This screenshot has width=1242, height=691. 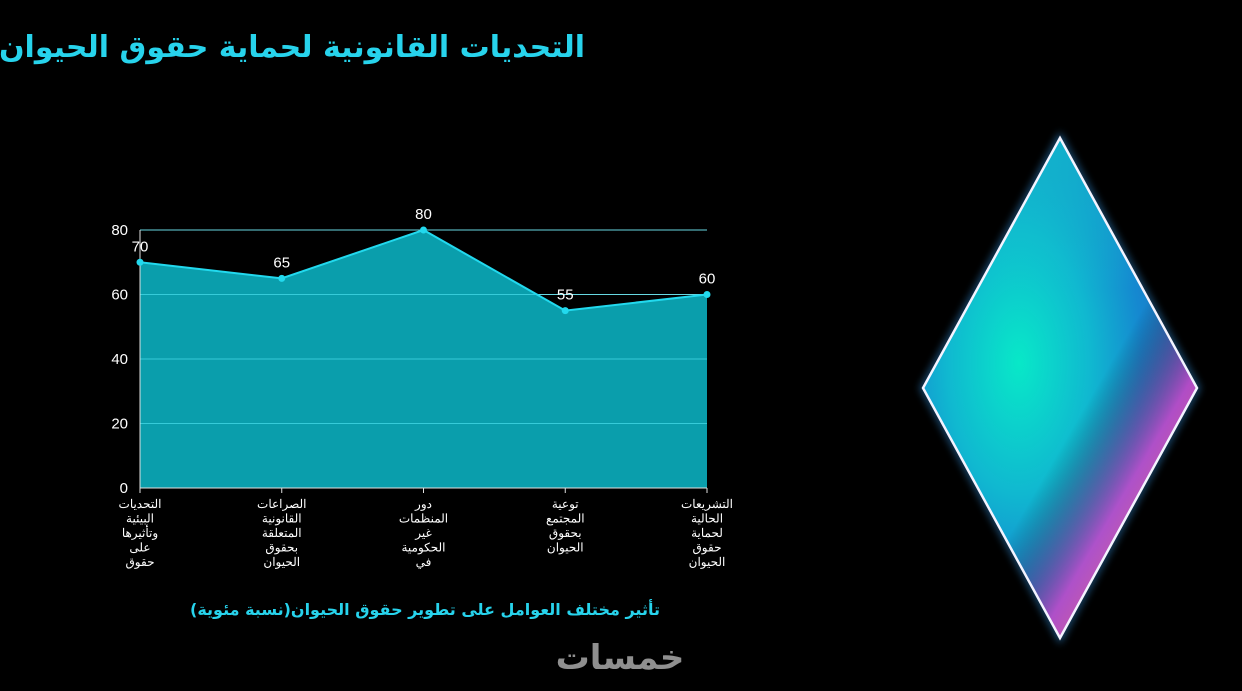 What do you see at coordinates (620, 658) in the screenshot?
I see `watermark-logo: خمسات` at bounding box center [620, 658].